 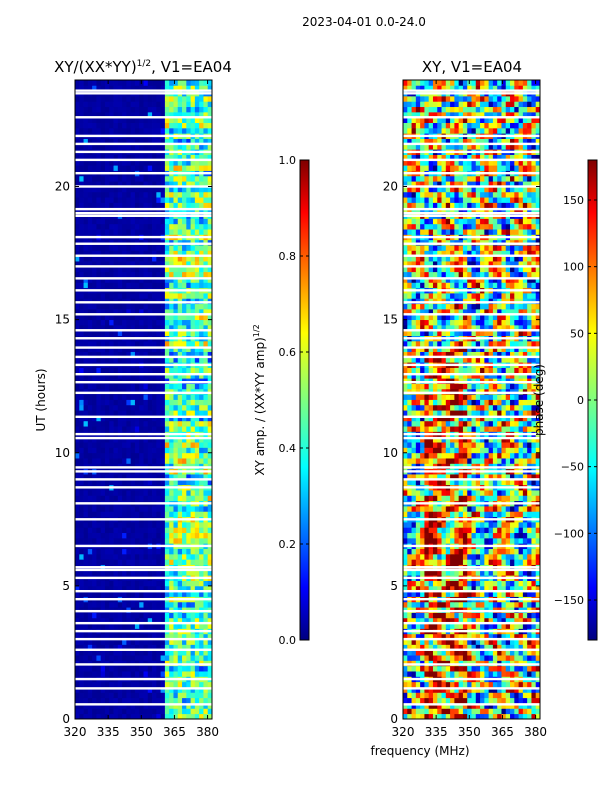 I want to click on amplitude-y-tick-label: 5, so click(x=66, y=586).